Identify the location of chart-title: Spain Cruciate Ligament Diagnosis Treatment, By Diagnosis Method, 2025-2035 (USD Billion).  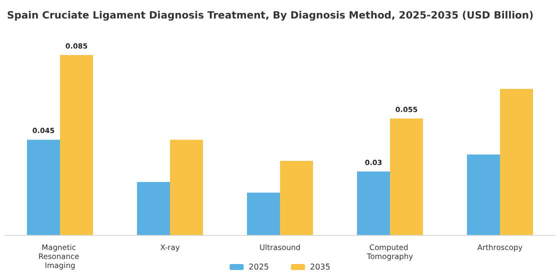
(270, 16).